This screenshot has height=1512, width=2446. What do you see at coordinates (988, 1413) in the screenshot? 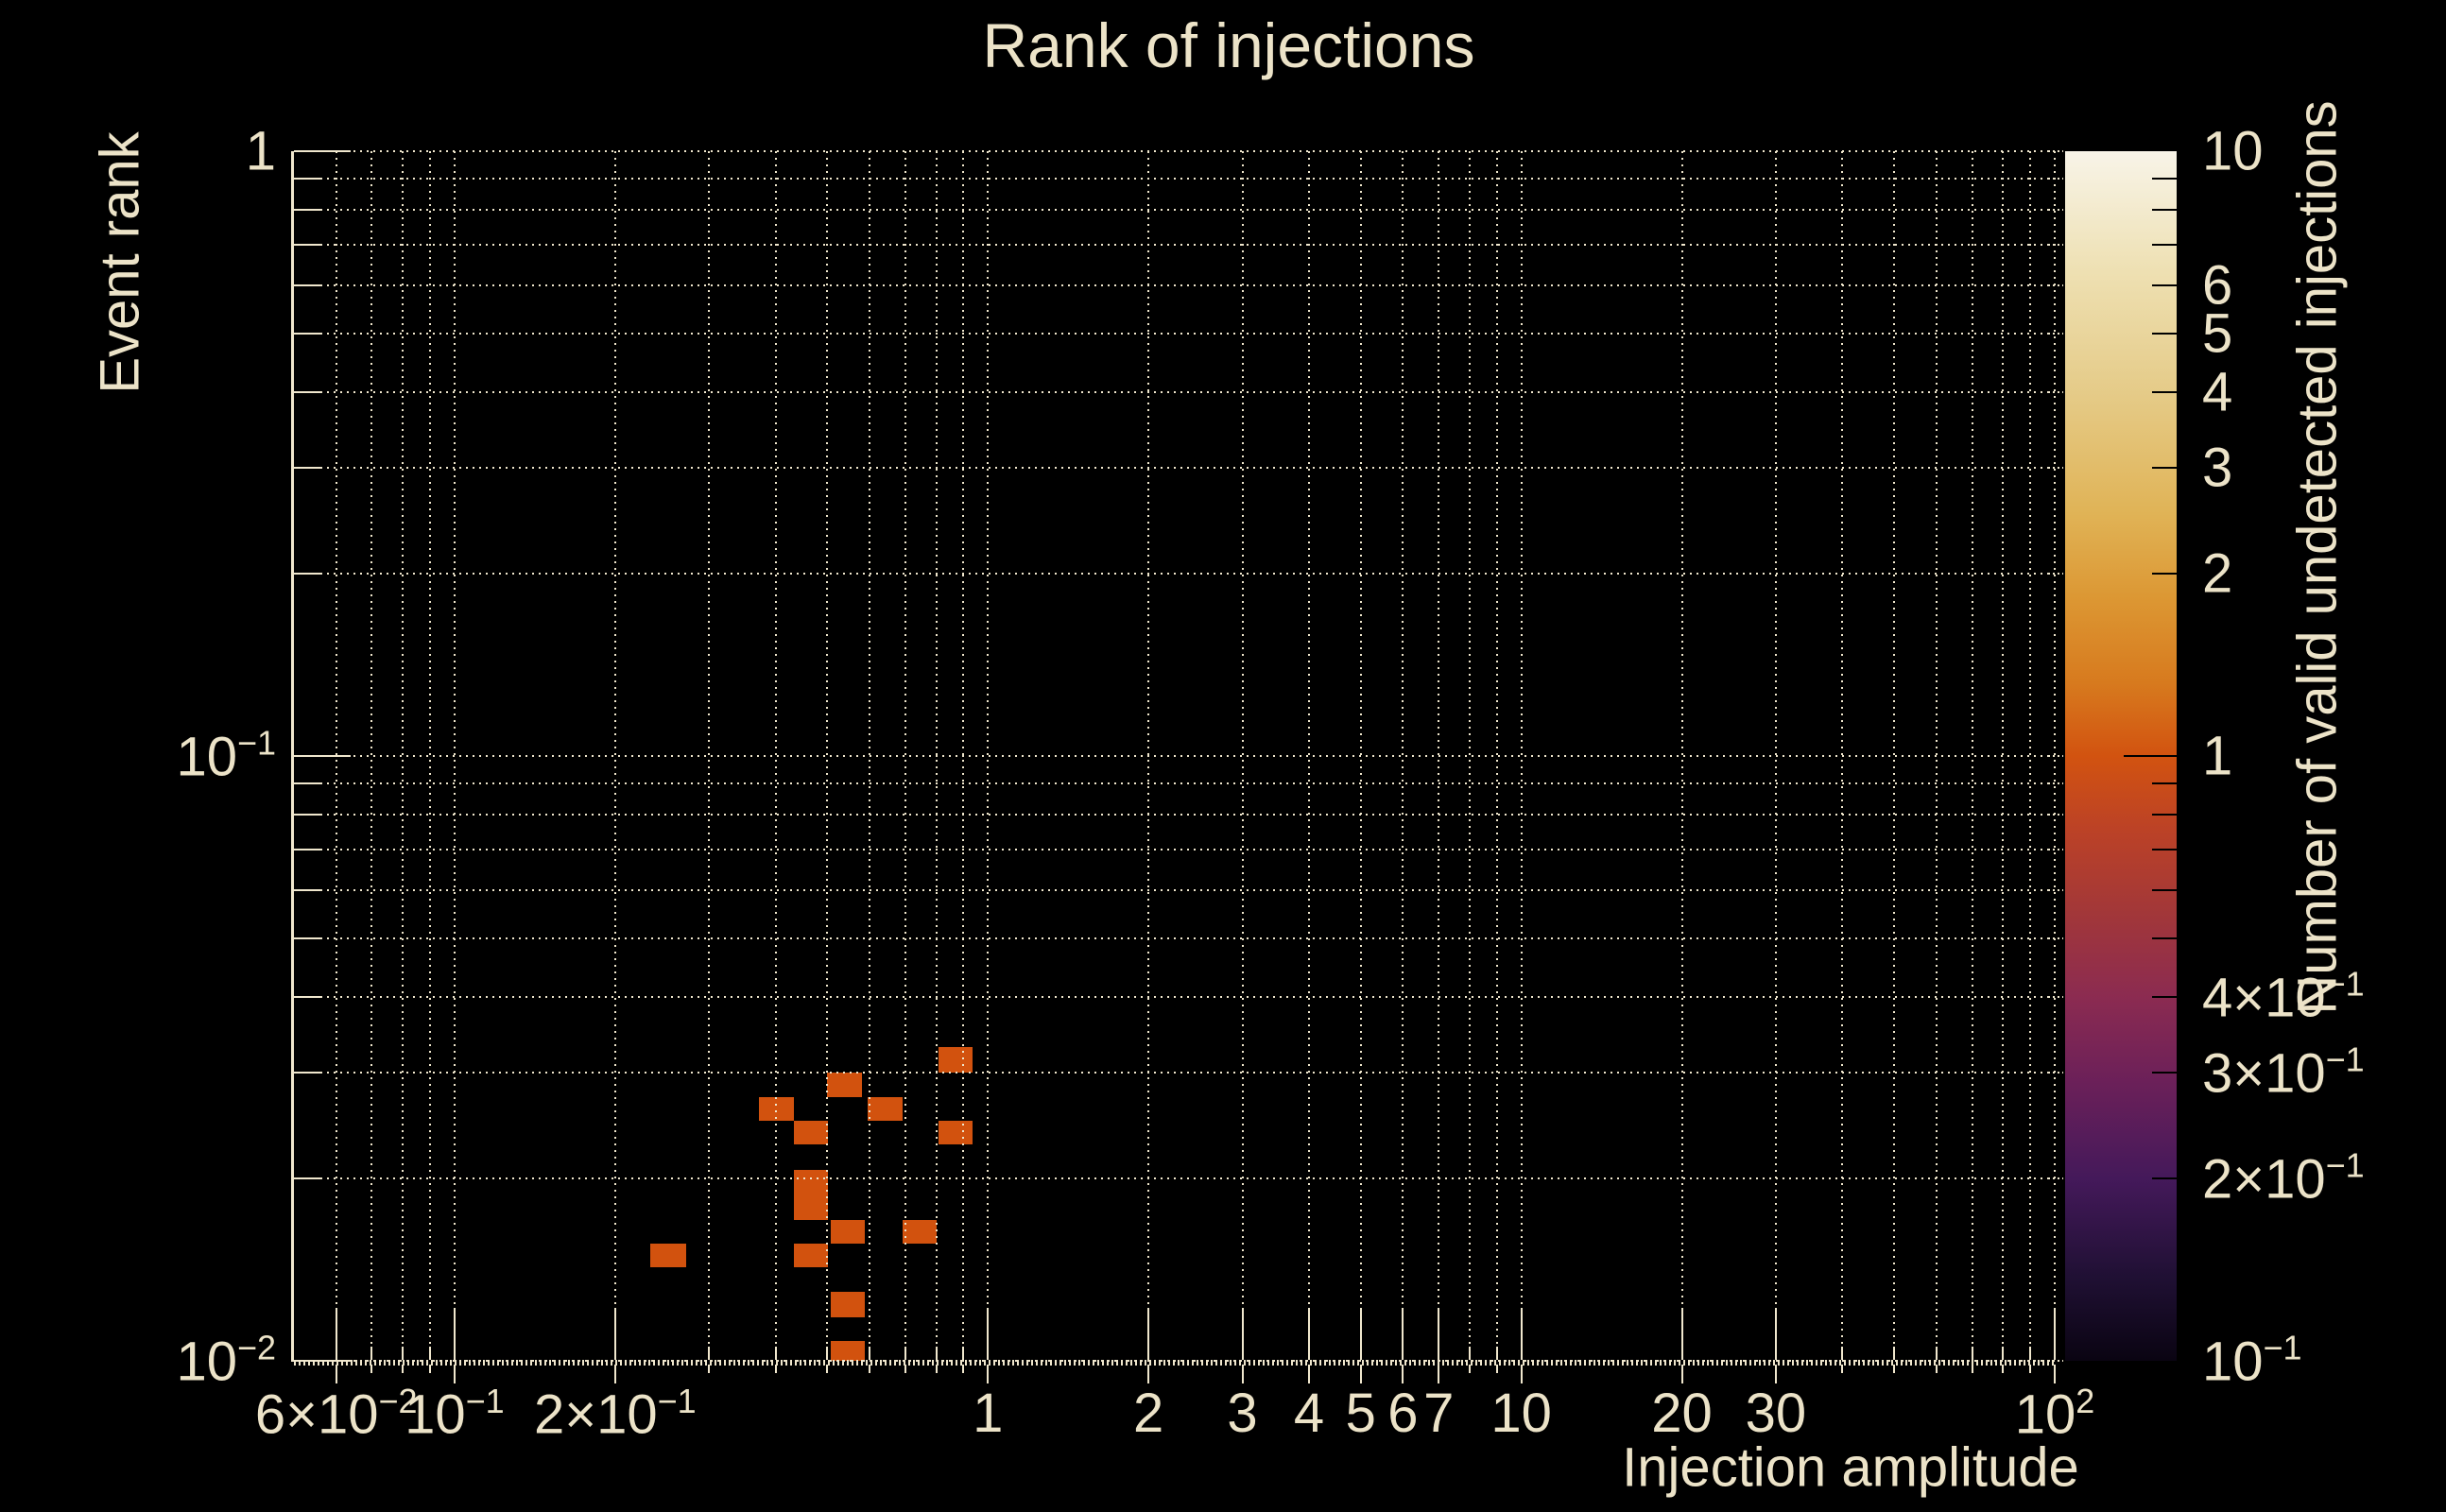
I see `x-tick-label: 1` at bounding box center [988, 1413].